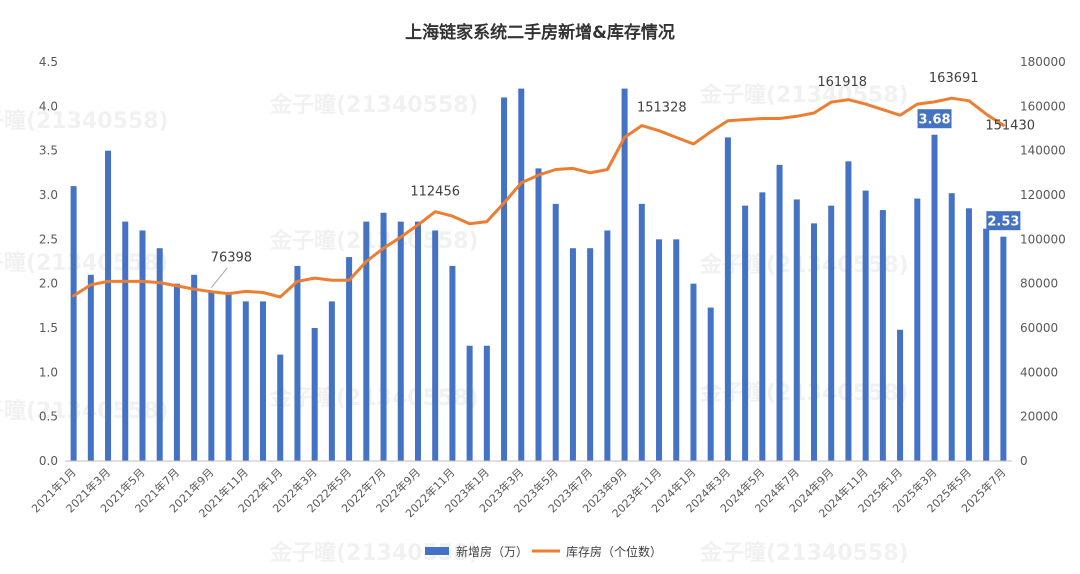  I want to click on y-left-tick-label: 4.5, so click(48, 62).